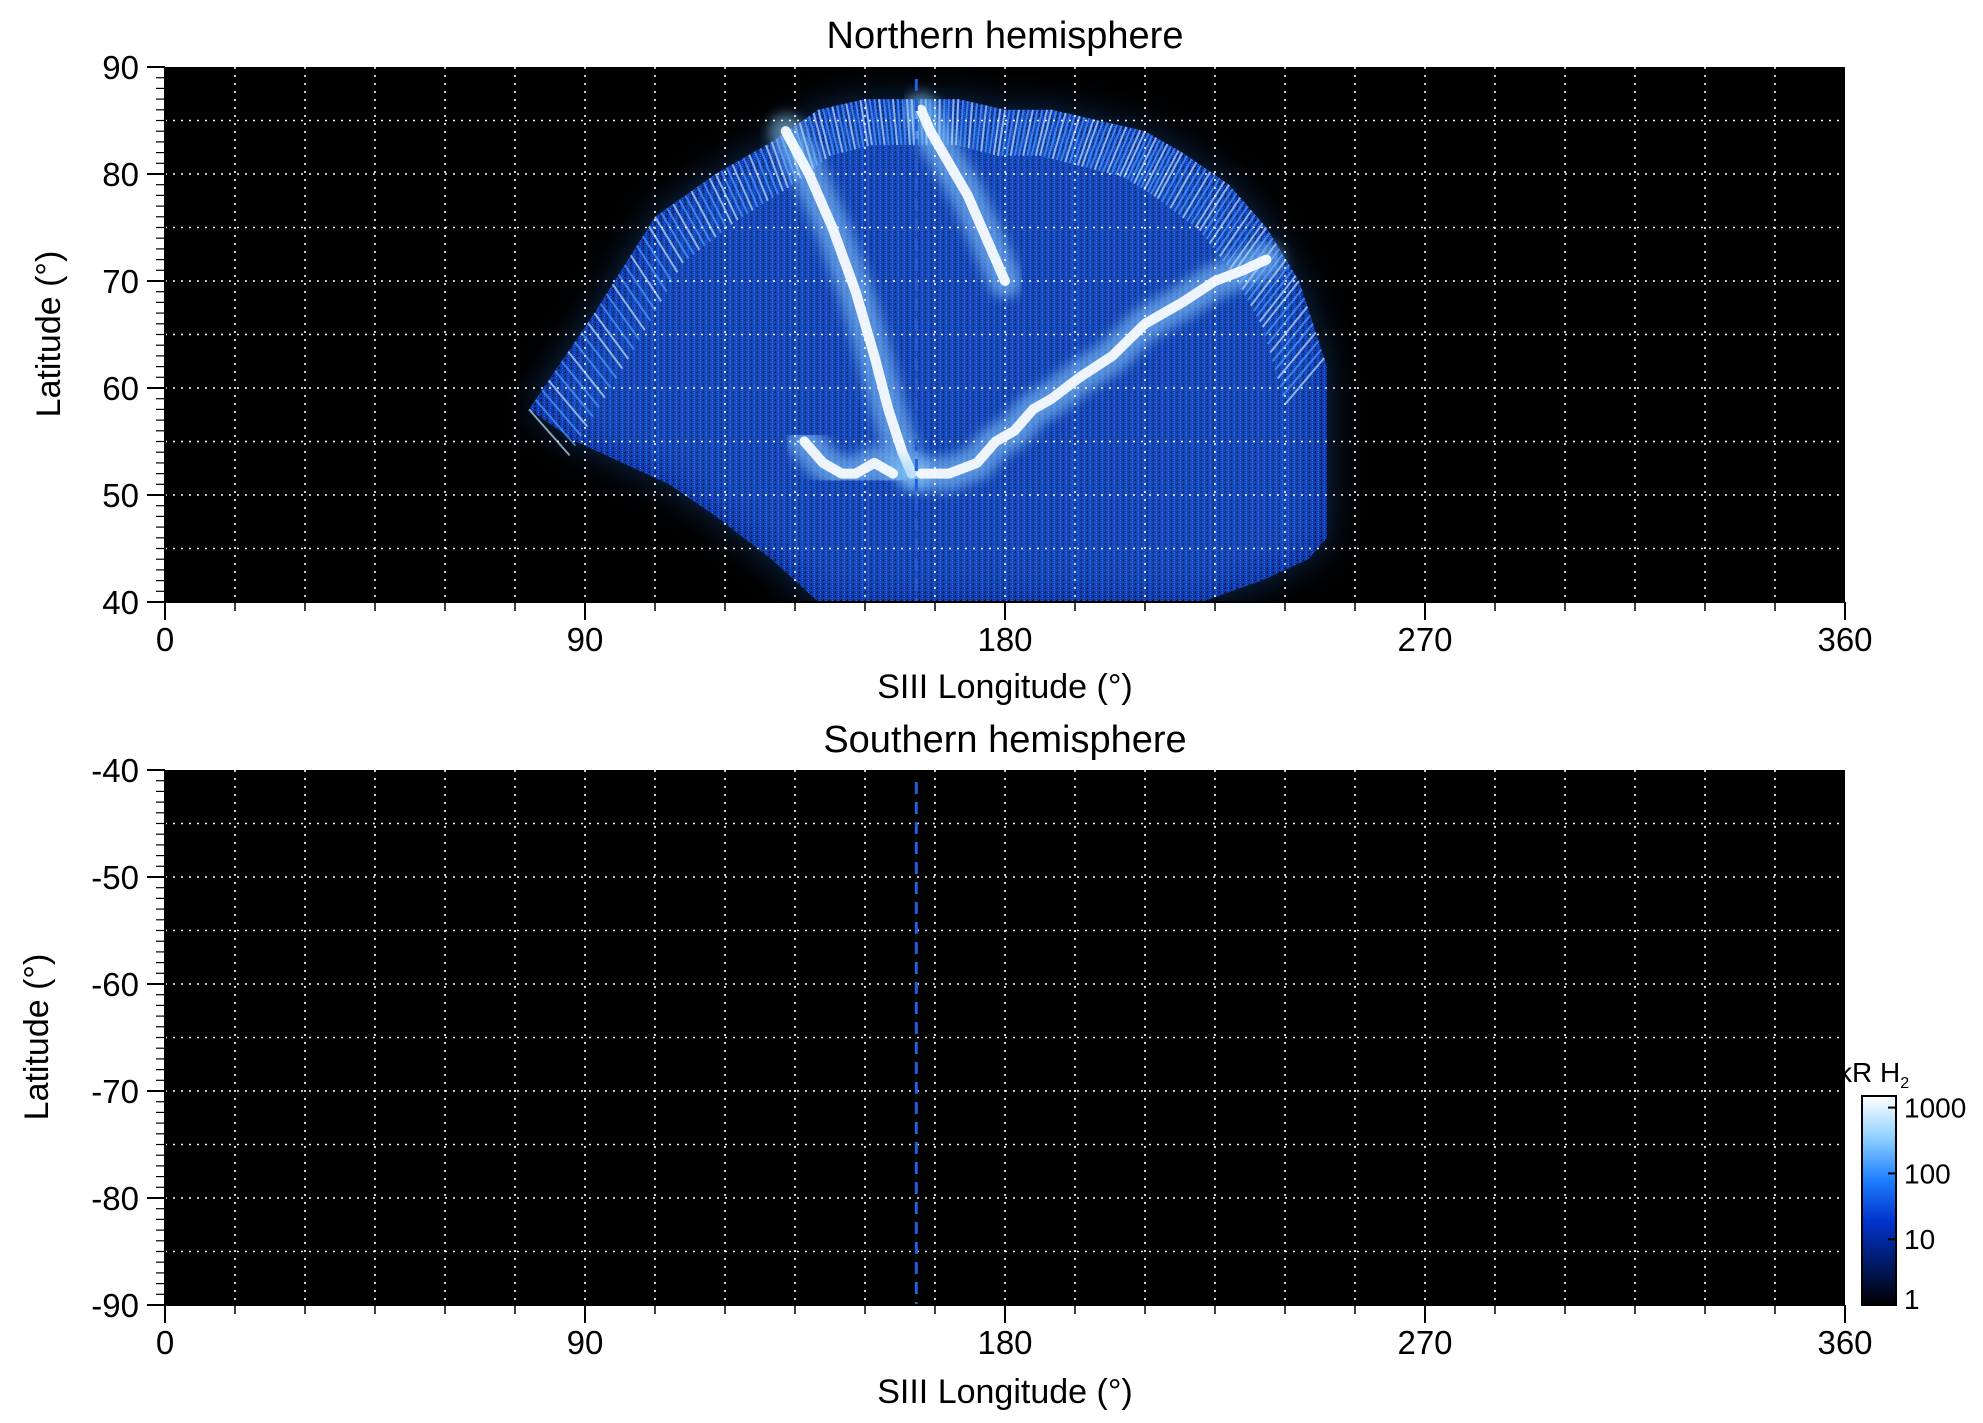 Image resolution: width=1983 pixels, height=1423 pixels. What do you see at coordinates (1005, 1392) in the screenshot?
I see `southern-x-axis-label: SIII Longitude (°)` at bounding box center [1005, 1392].